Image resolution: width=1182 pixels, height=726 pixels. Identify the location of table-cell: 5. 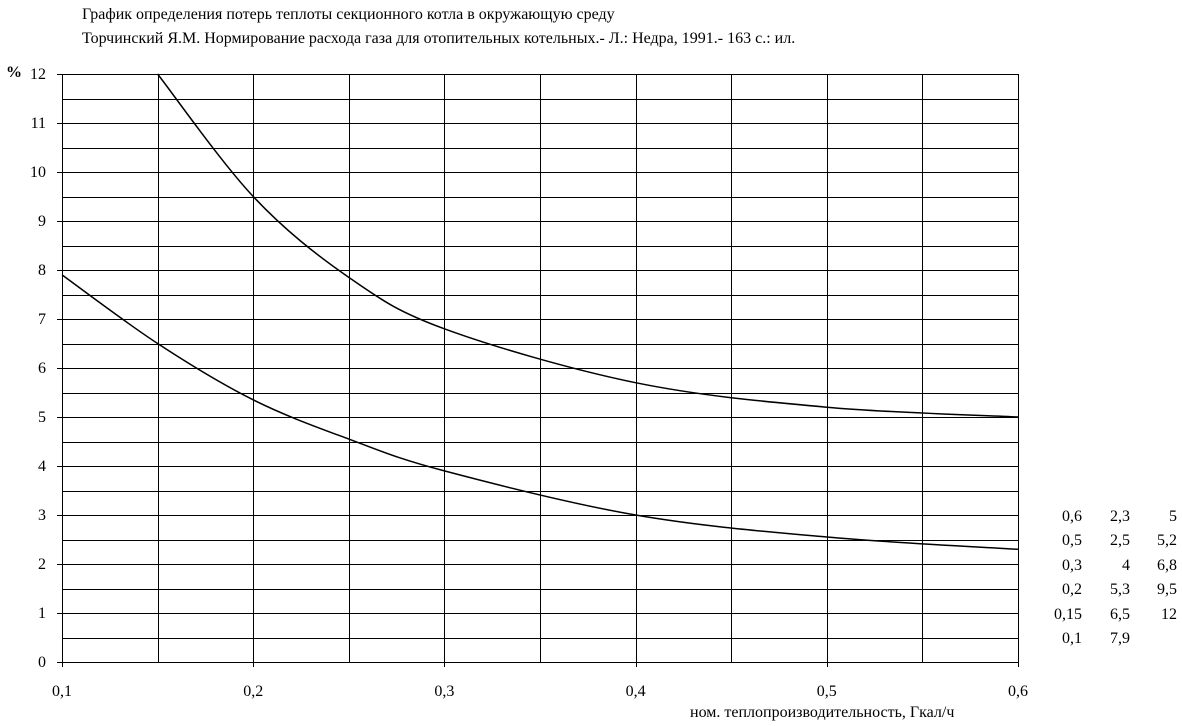
(1173, 516).